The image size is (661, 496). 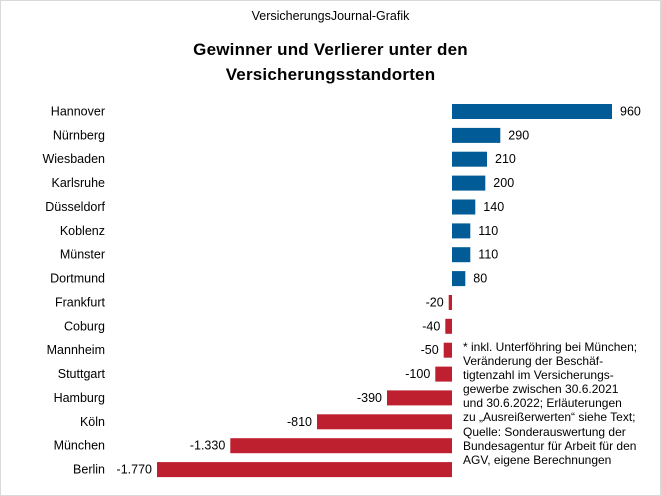 What do you see at coordinates (73, 159) in the screenshot?
I see `category-label-wiesbaden: Wiesbaden` at bounding box center [73, 159].